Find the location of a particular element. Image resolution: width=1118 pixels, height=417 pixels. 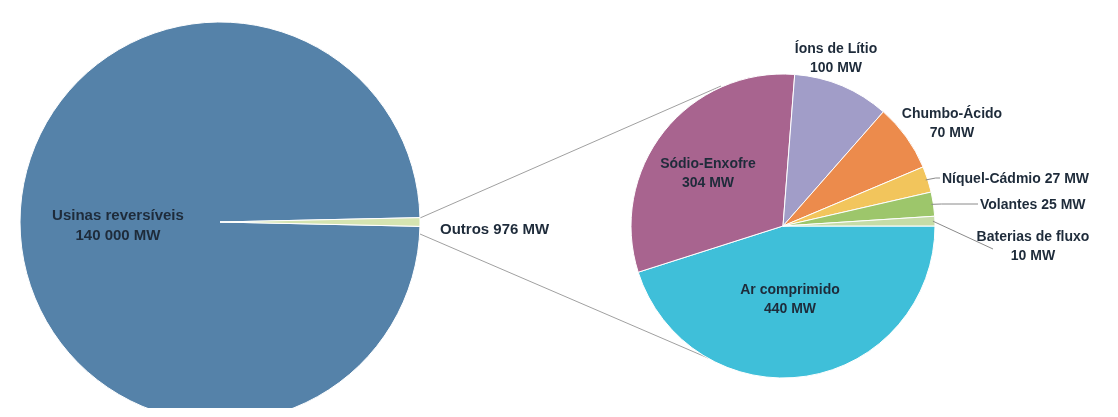

slice-label: Baterias de fluxo is located at coordinates (1033, 236).